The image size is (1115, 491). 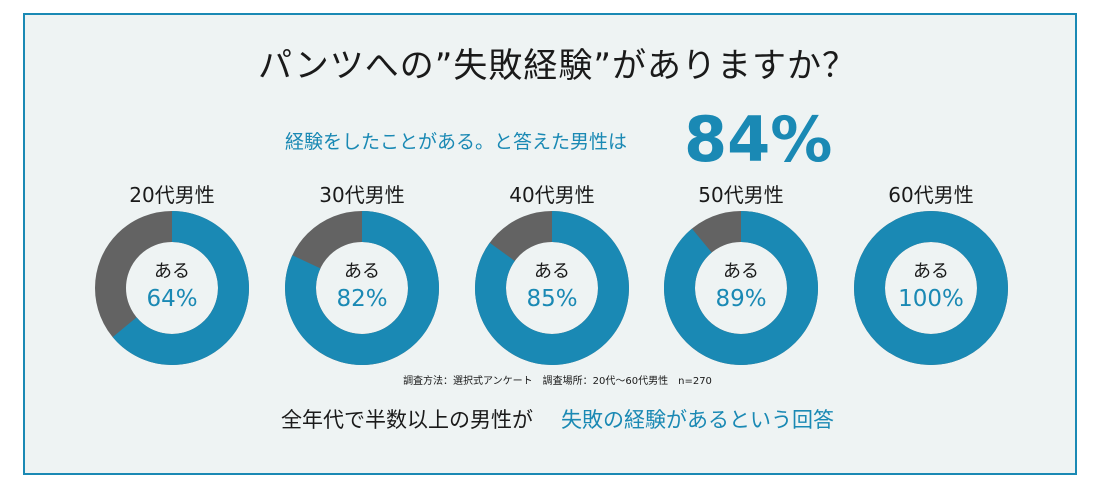 What do you see at coordinates (361, 195) in the screenshot?
I see `donut-category-label: 30代男性` at bounding box center [361, 195].